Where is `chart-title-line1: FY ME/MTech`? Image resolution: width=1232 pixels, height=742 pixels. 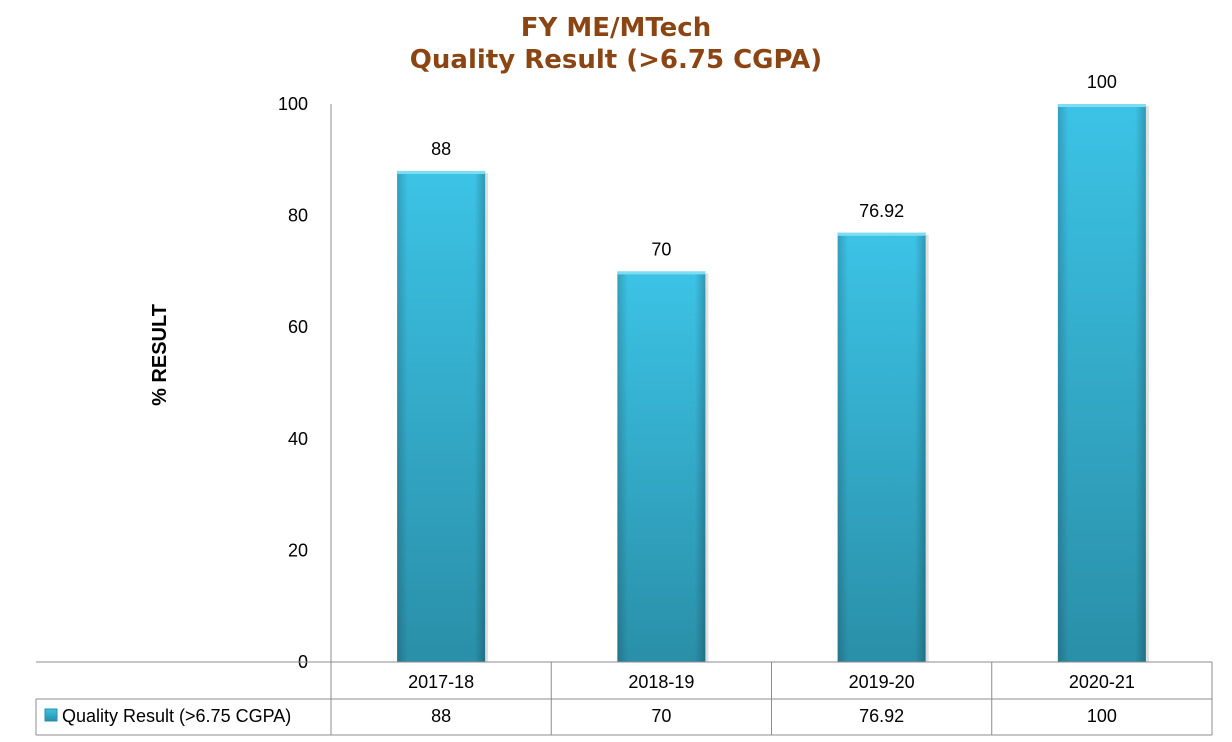
chart-title-line1: FY ME/MTech is located at coordinates (616, 28).